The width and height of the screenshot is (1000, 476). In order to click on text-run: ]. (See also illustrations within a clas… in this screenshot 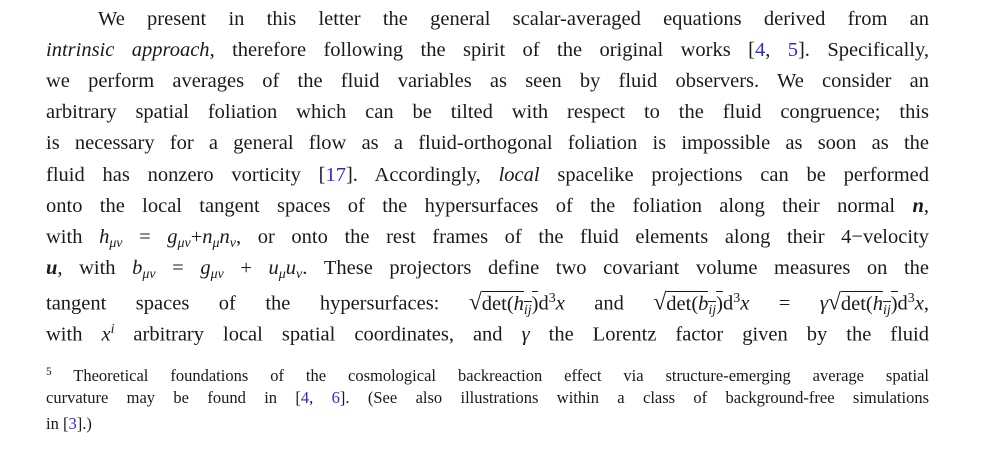, I will do `click(634, 397)`.